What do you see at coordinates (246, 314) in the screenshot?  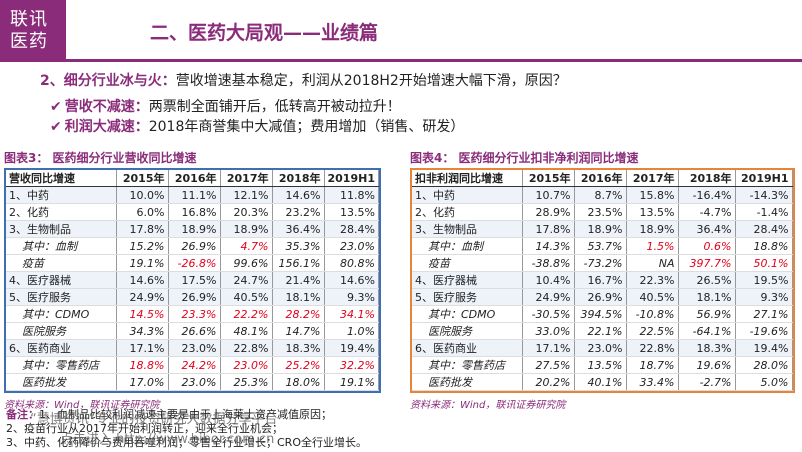 I see `table-cell: 22.2%` at bounding box center [246, 314].